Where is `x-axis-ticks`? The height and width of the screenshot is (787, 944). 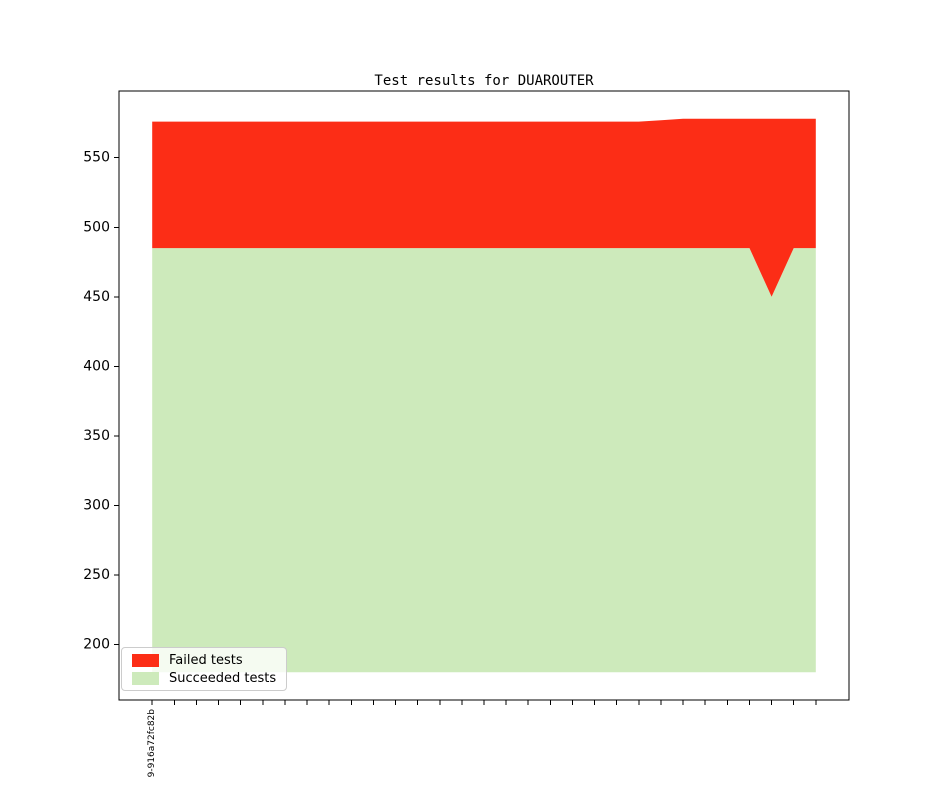
x-axis-ticks is located at coordinates (484, 702).